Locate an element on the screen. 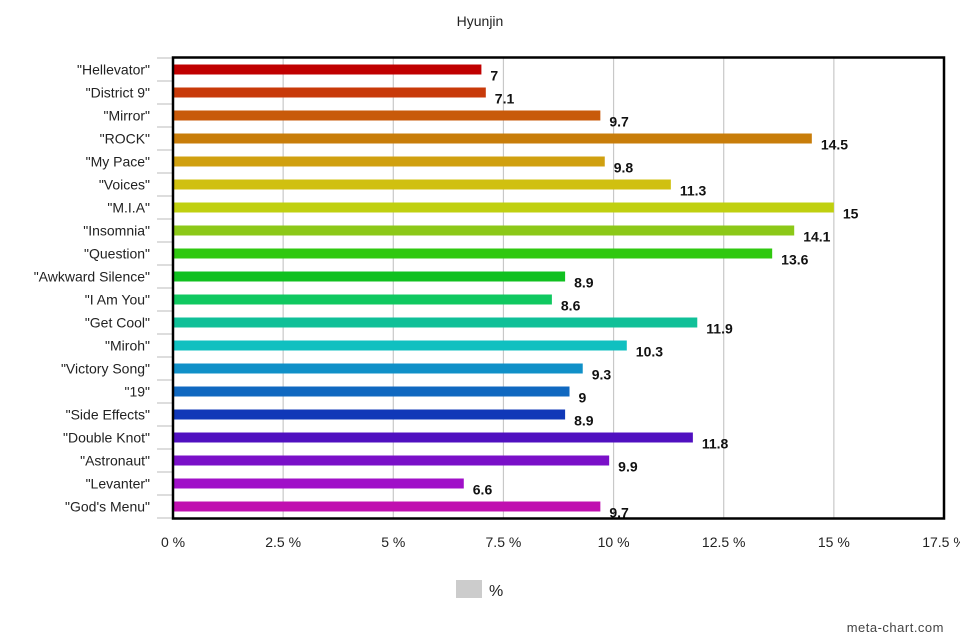  category-label: "M.I.A" is located at coordinates (128, 208).